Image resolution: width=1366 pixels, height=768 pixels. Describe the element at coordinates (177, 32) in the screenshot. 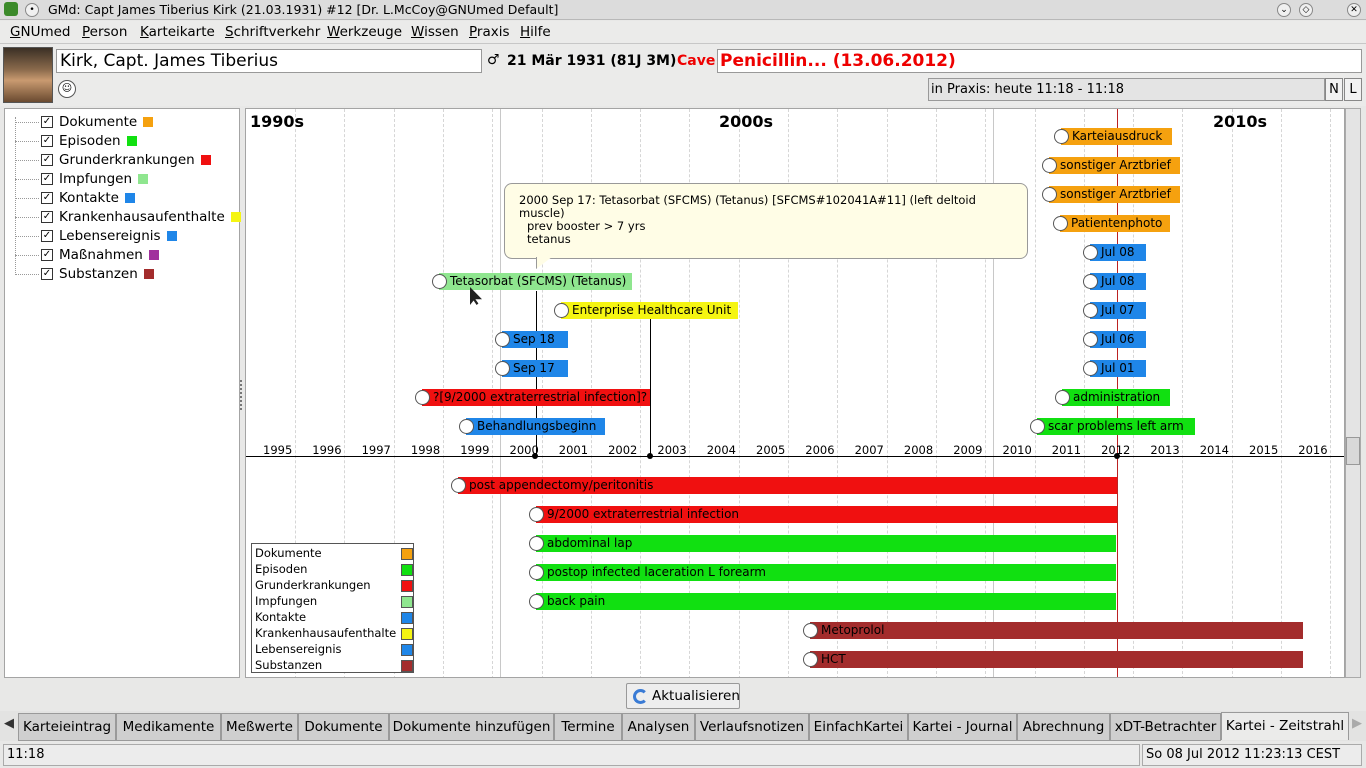

I see `menu-karteikarte: Karteikarte` at that location.